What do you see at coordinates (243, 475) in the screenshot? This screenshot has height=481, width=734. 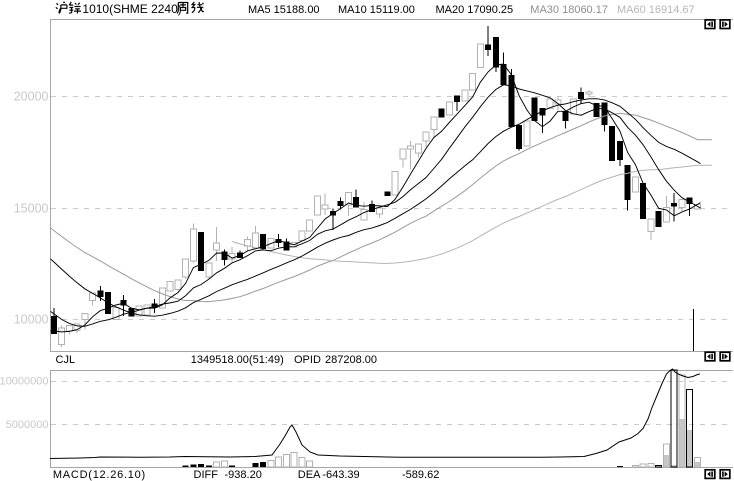 I see `svg-text: -938.20` at bounding box center [243, 475].